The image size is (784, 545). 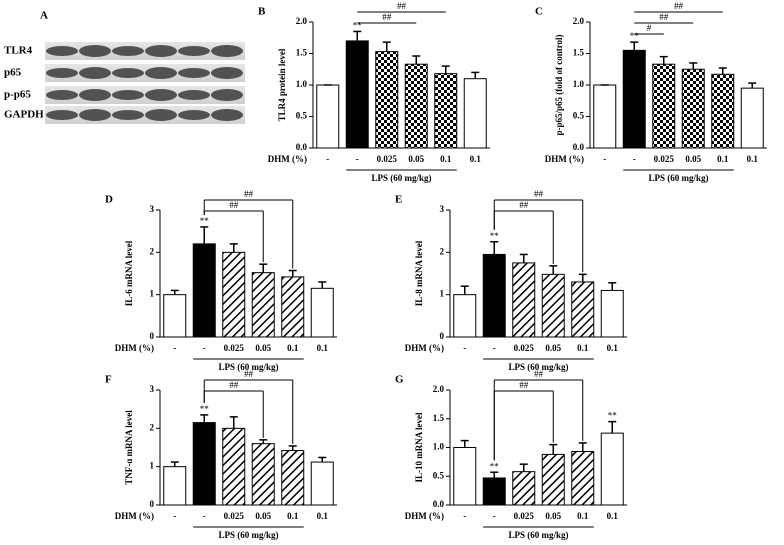 I want to click on y-tick-label: 2.0, so click(x=302, y=21).